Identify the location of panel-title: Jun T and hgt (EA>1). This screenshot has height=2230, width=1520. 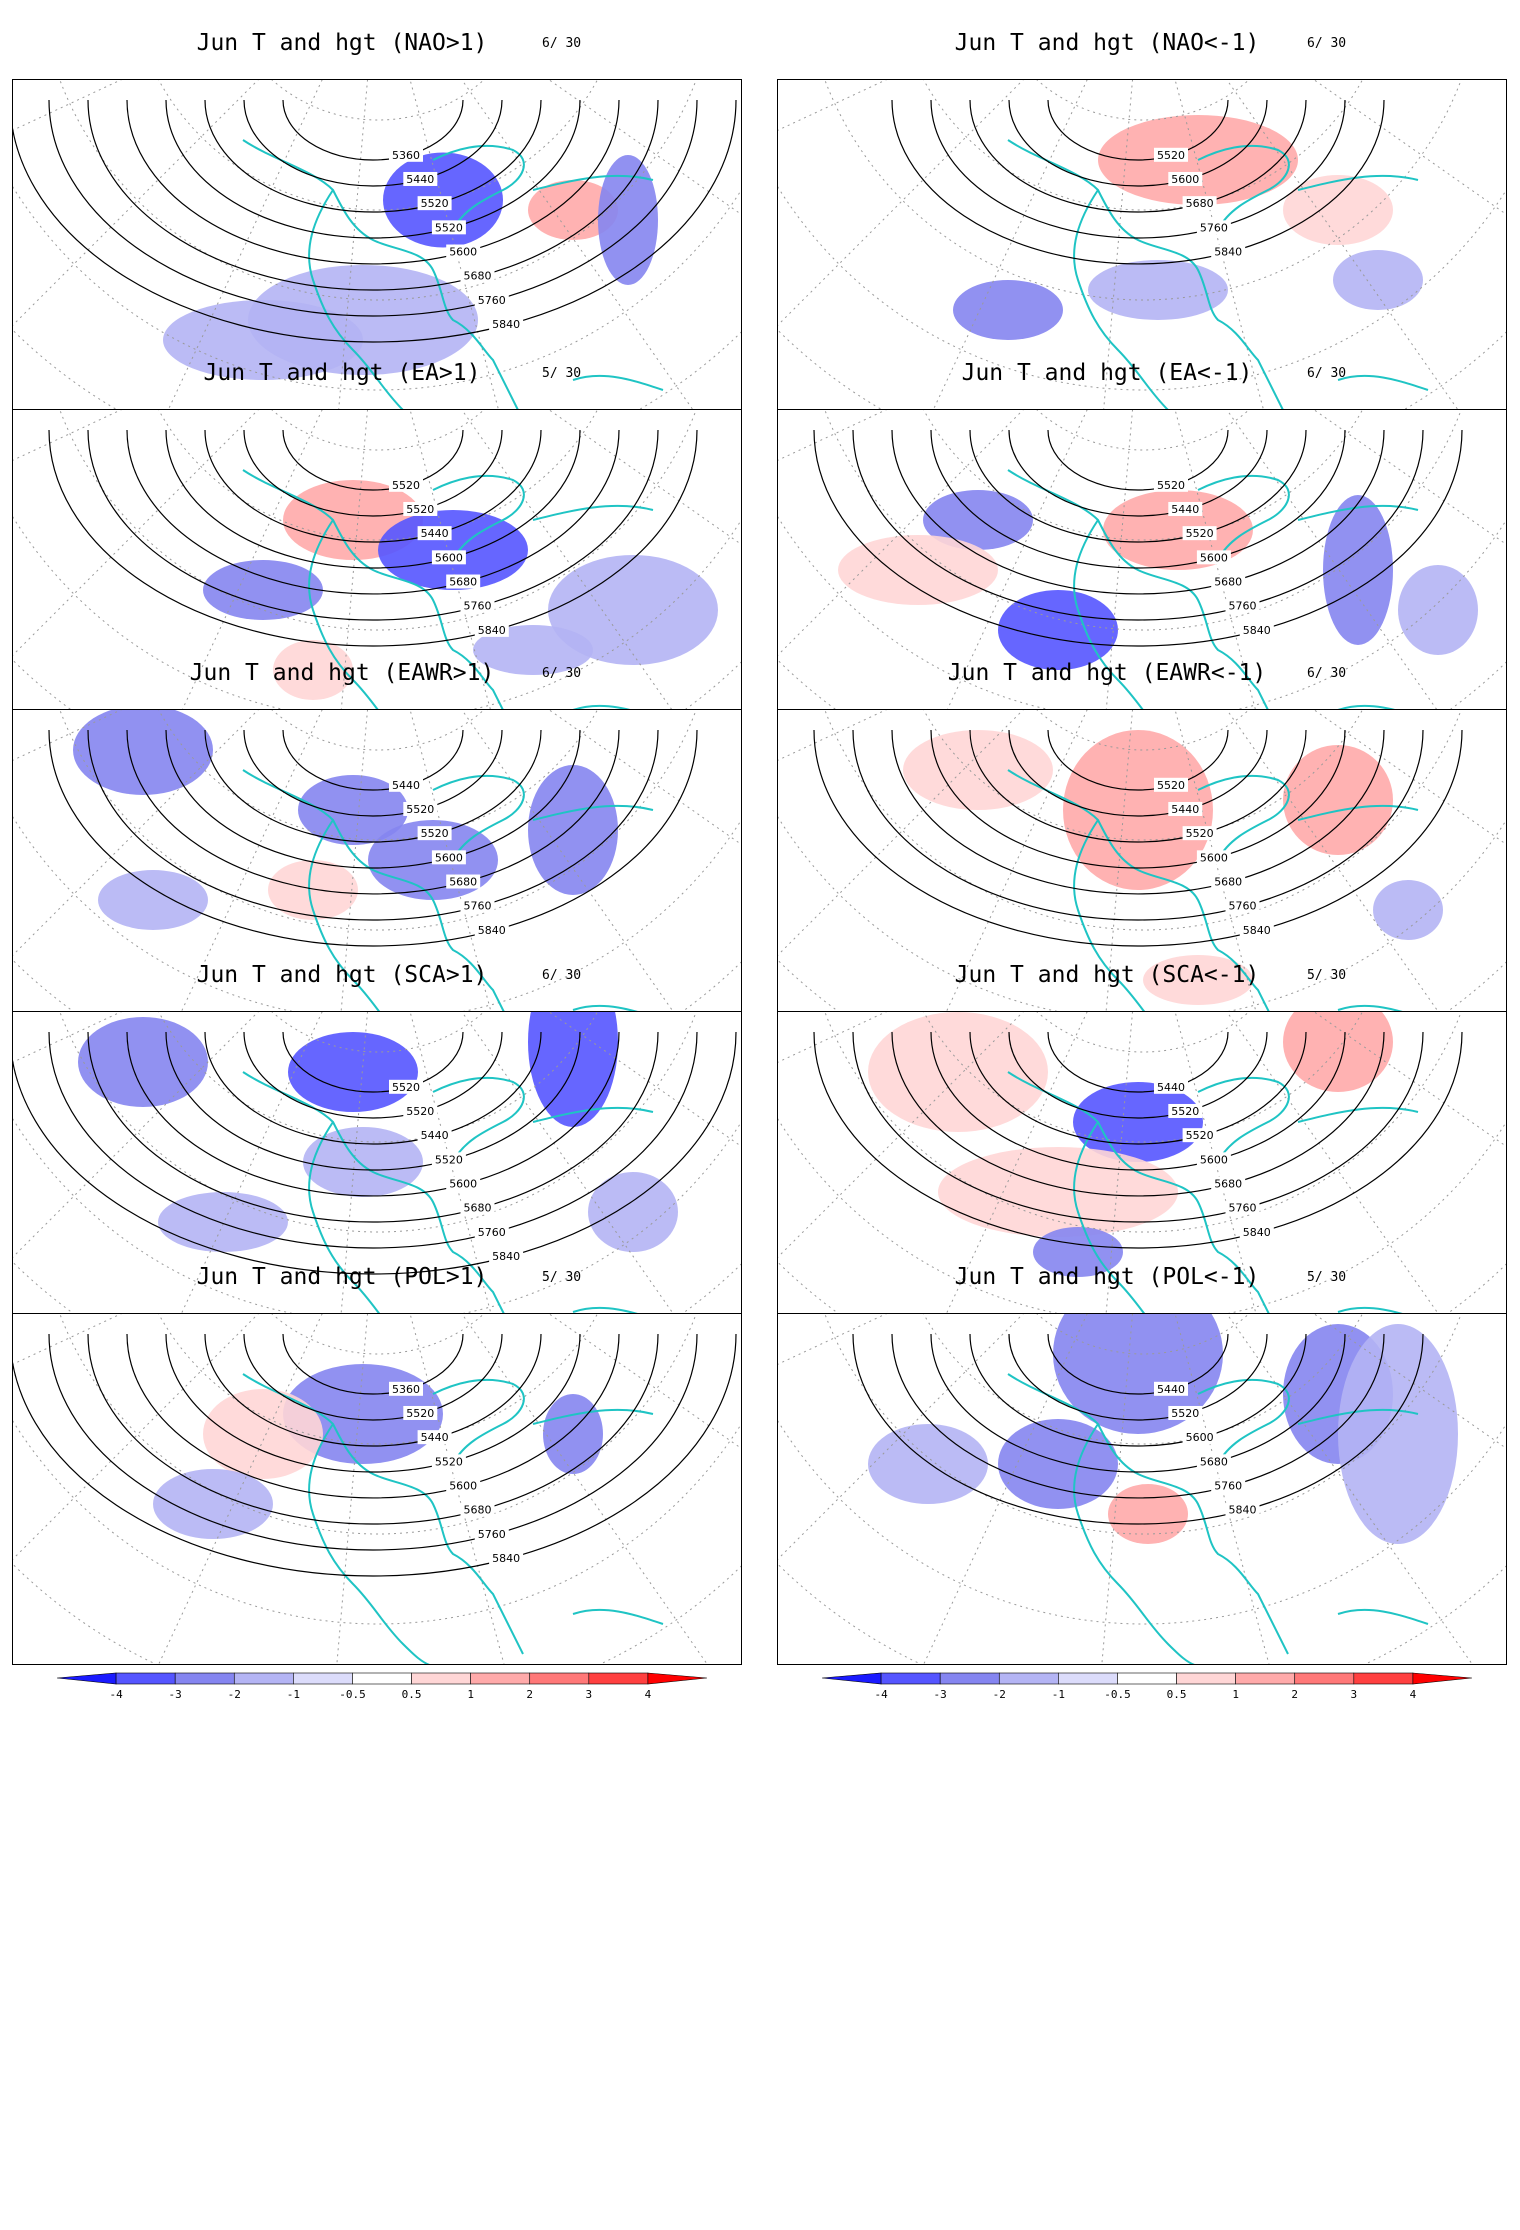
(342, 373).